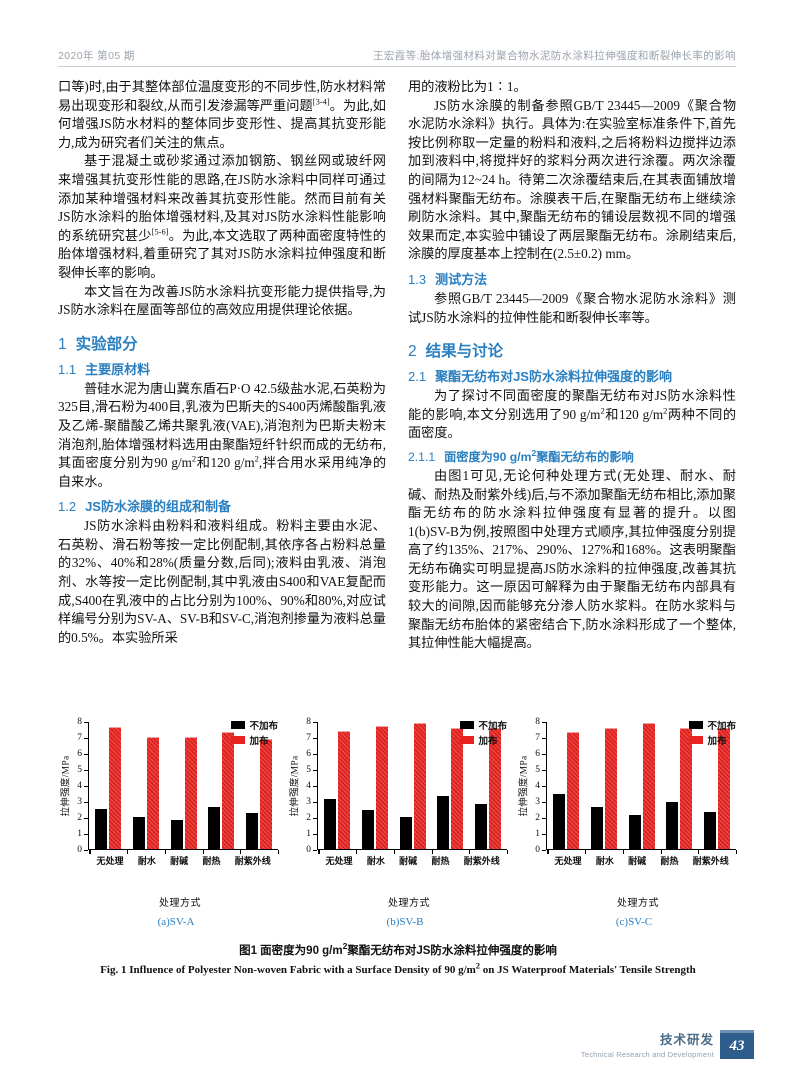  What do you see at coordinates (238, 740) in the screenshot?
I see `legend-swatch-icon` at bounding box center [238, 740].